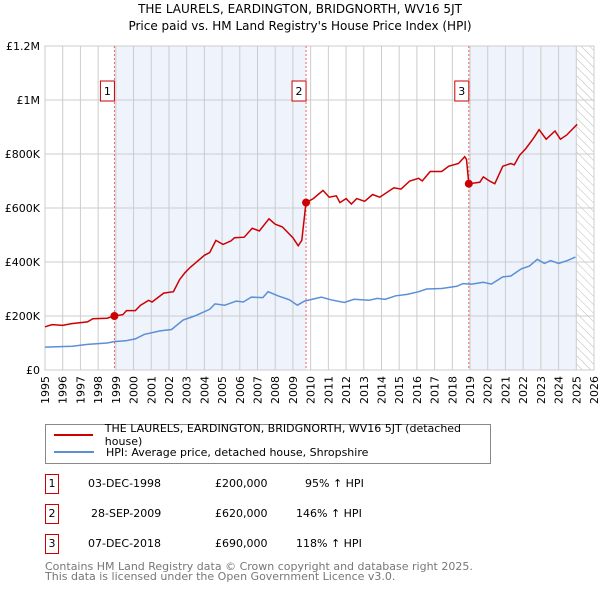 The image size is (600, 590). I want to click on sale-row: 3 07-DEC-2018 £690,000 118% ↑ HPI, so click(245, 544).